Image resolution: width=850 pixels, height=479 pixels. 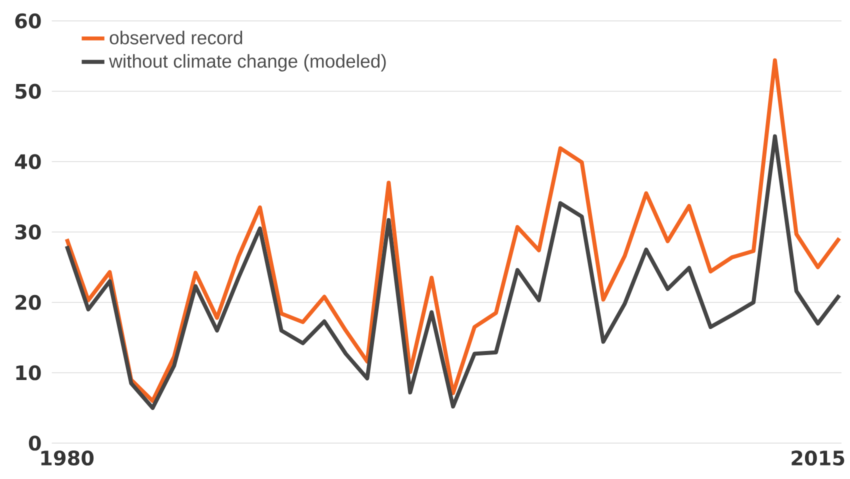 I want to click on legend-label: observed record, so click(x=176, y=37).